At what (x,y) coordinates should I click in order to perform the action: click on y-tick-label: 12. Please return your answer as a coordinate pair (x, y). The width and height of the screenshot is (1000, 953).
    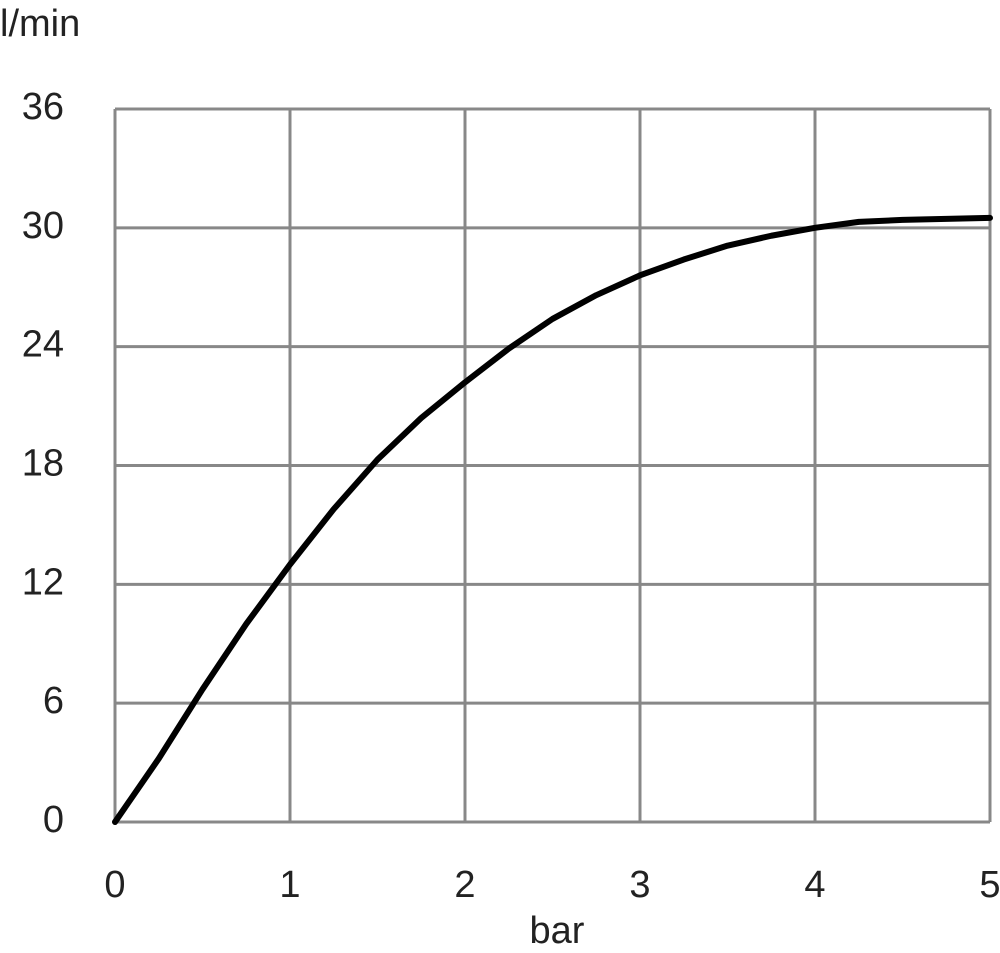
    Looking at the image, I should click on (43, 582).